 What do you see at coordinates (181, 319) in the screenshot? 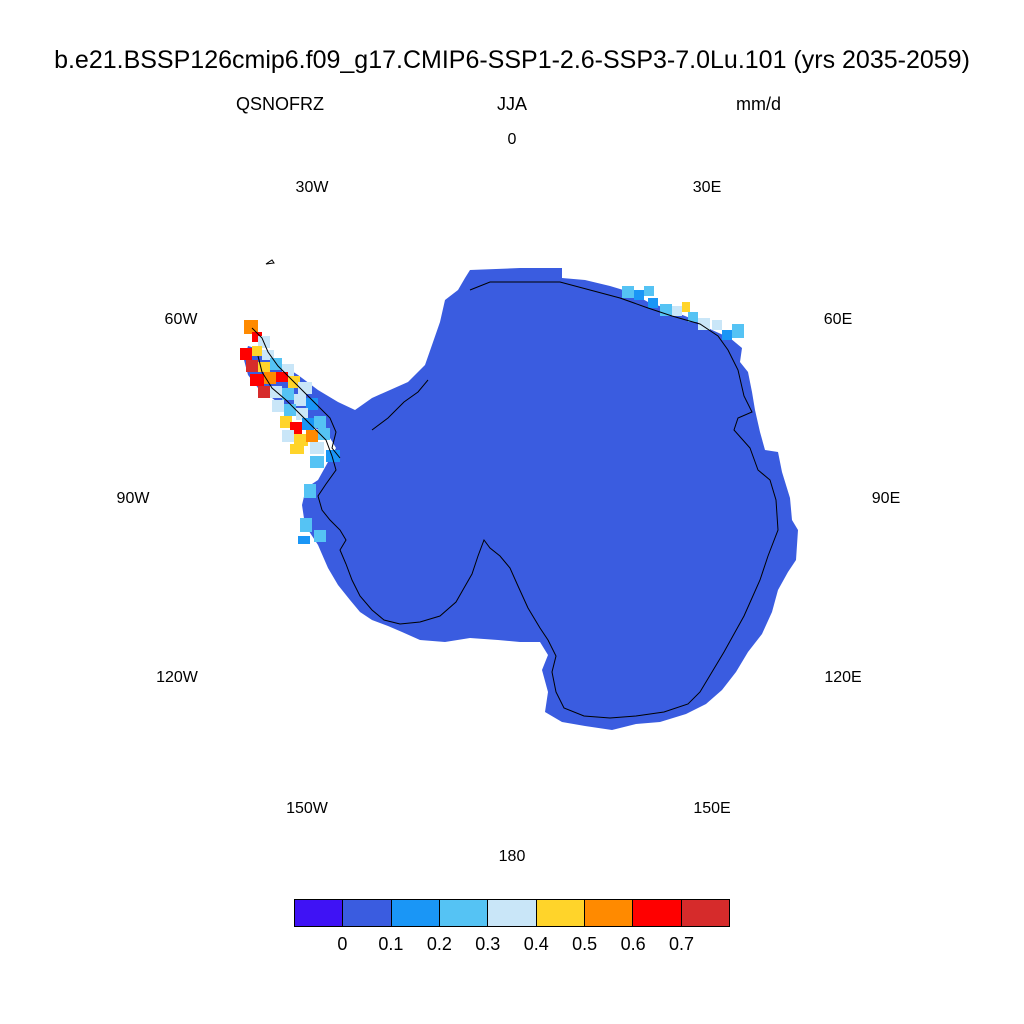
I see `lon-label-60w: 60W` at bounding box center [181, 319].